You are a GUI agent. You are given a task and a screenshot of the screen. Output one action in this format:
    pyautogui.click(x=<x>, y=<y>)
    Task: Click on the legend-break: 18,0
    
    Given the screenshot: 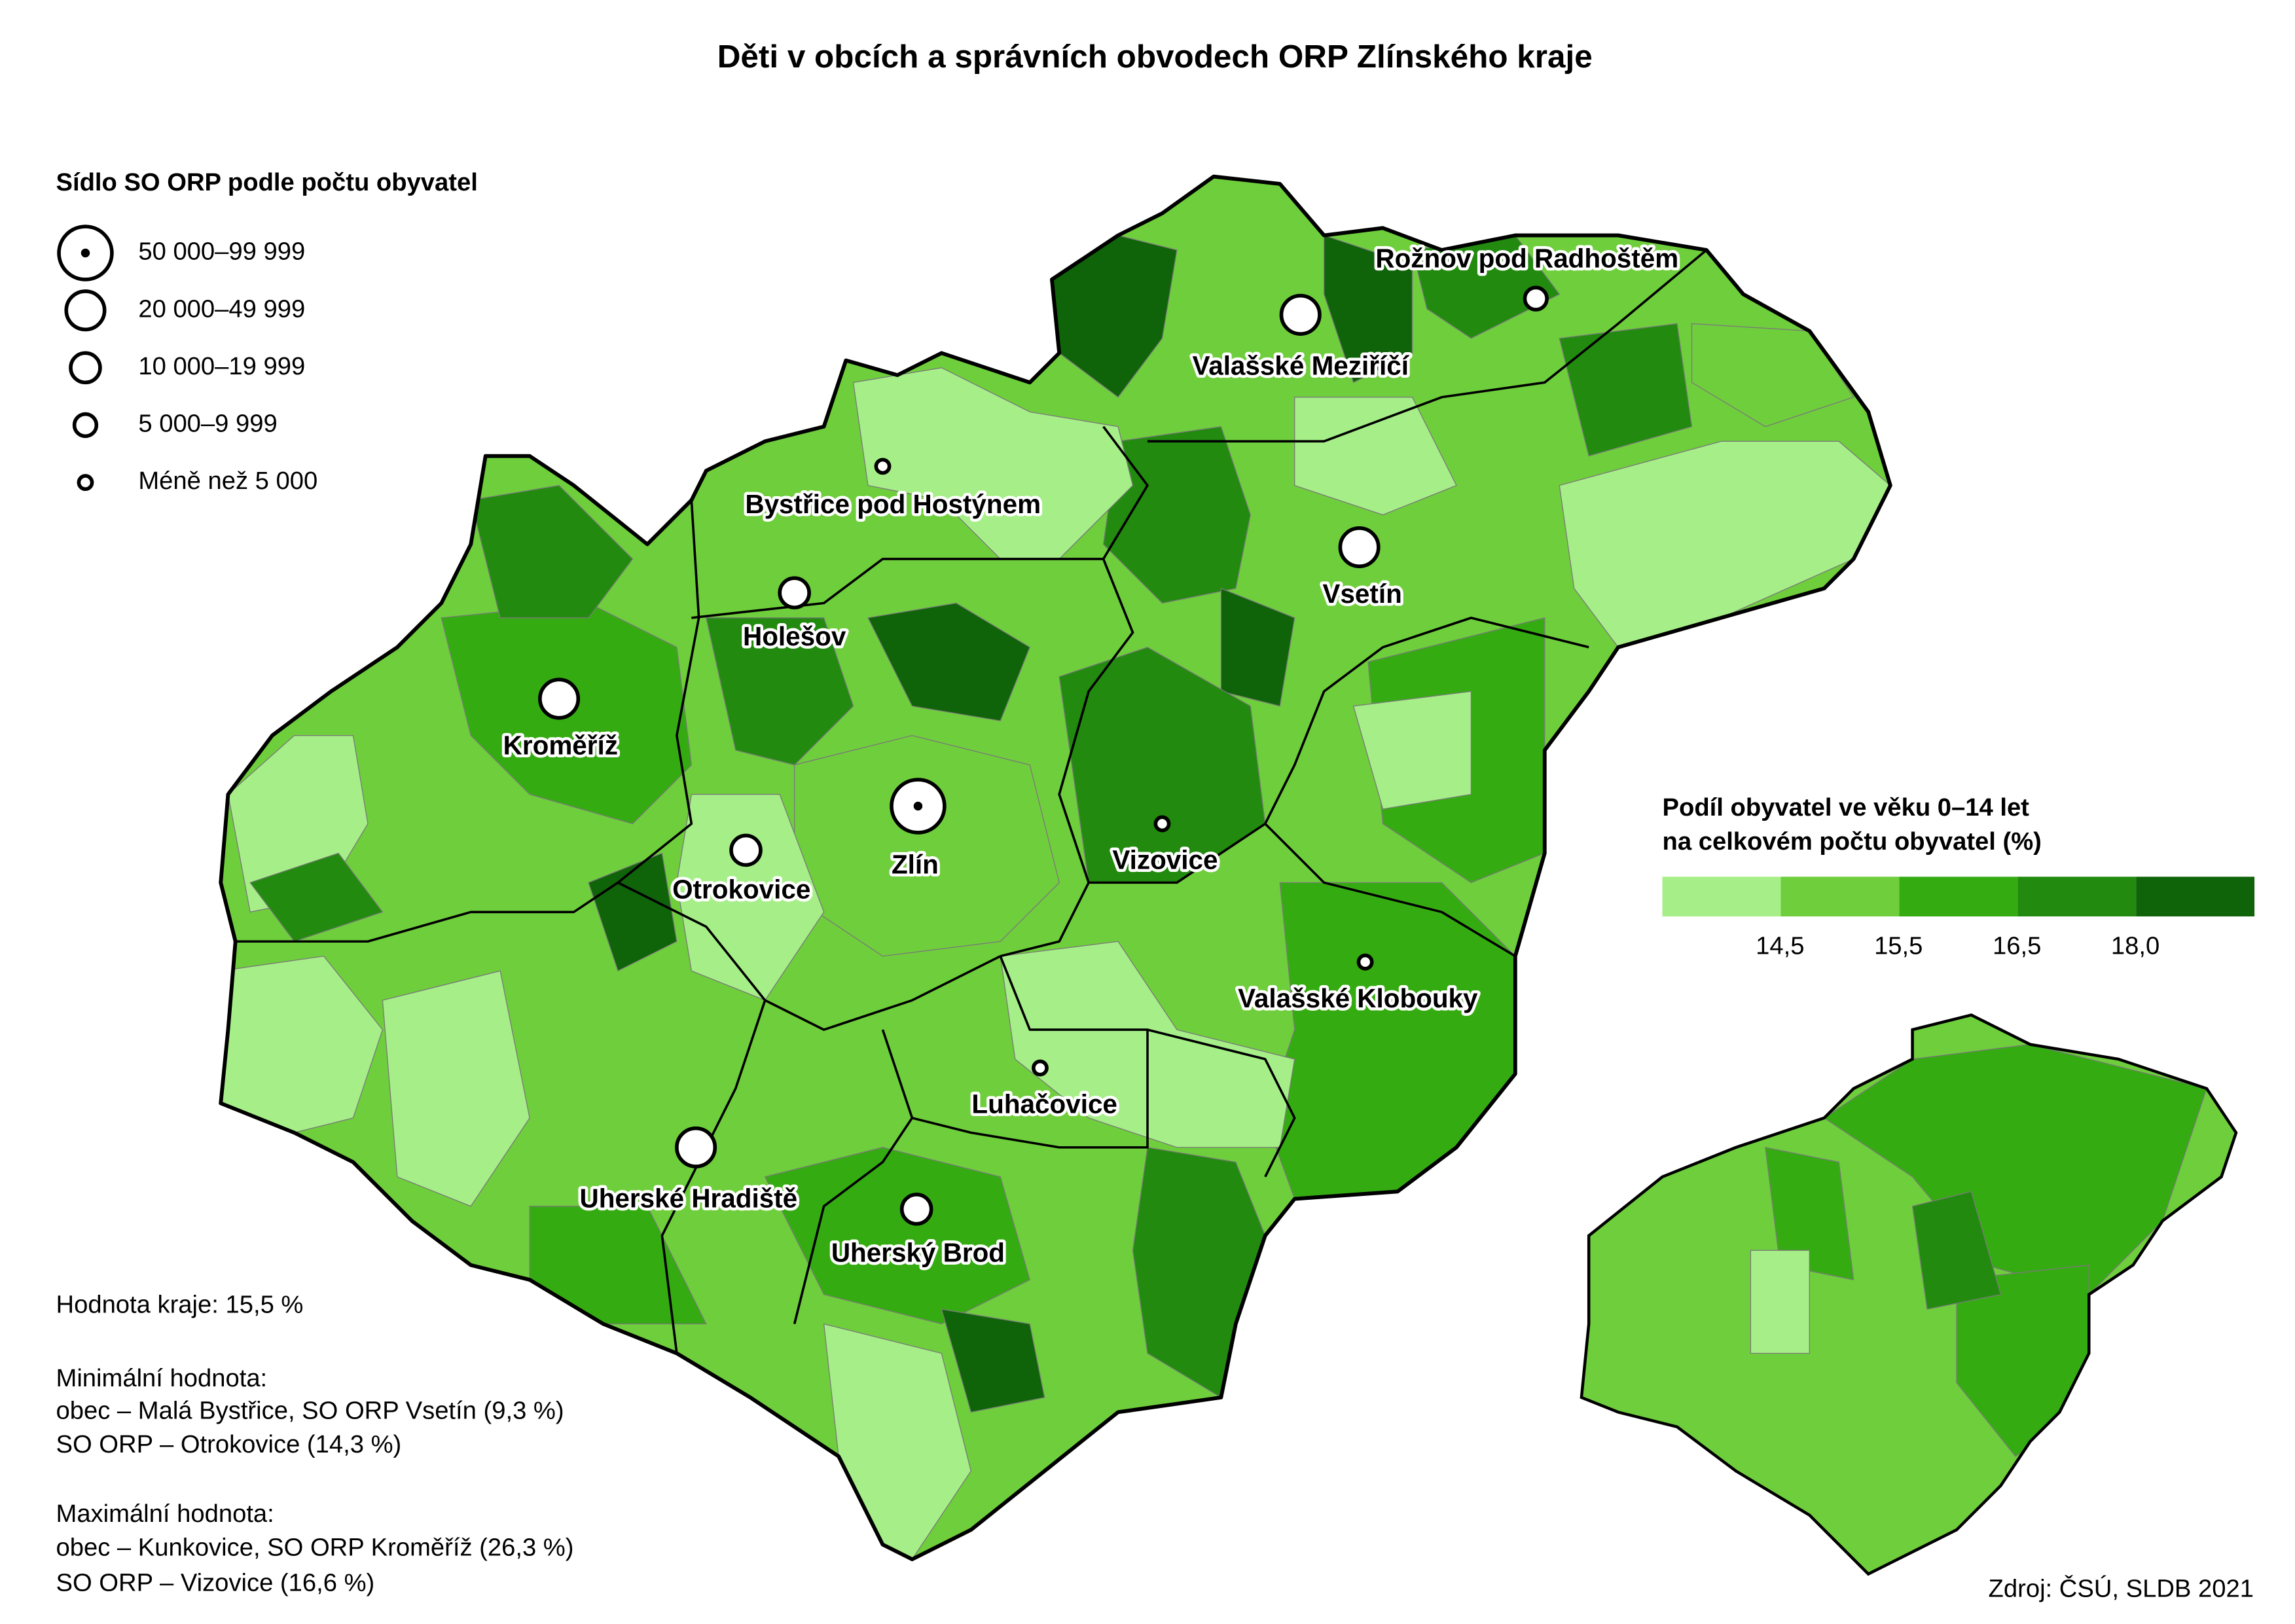 What is the action you would take?
    pyautogui.click(x=2135, y=945)
    